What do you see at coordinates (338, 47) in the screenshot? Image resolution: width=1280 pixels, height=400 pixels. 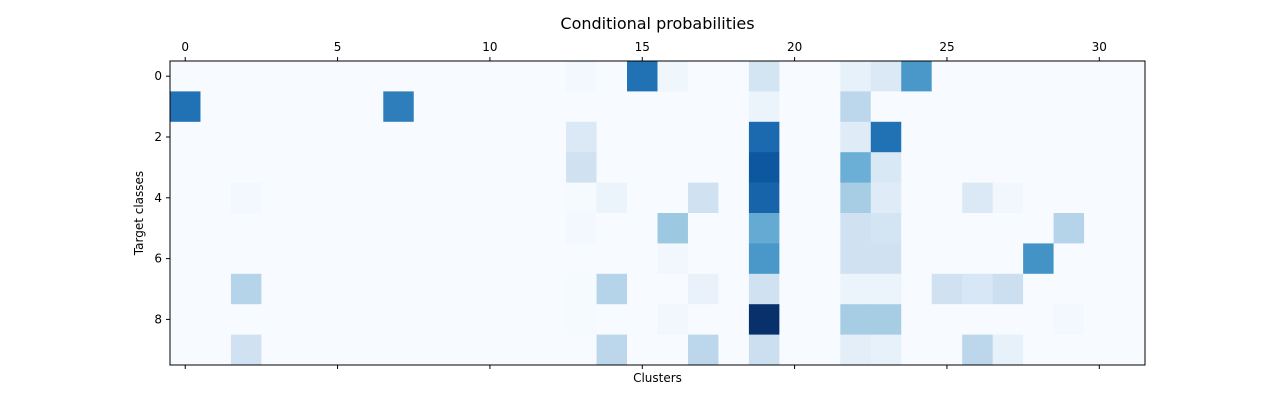 I see `x-tick-label: 5` at bounding box center [338, 47].